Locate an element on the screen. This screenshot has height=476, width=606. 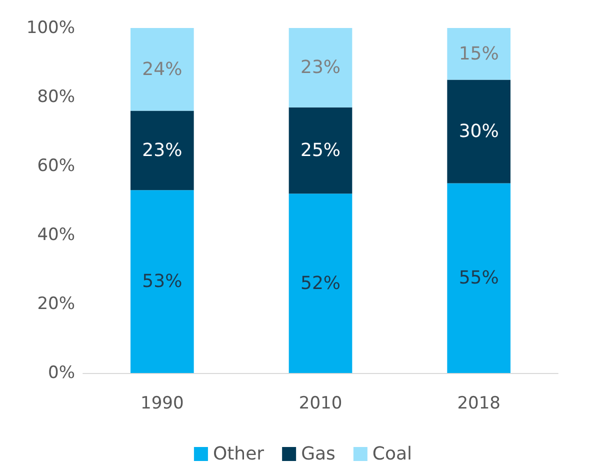
data-label: 15% is located at coordinates (478, 53).